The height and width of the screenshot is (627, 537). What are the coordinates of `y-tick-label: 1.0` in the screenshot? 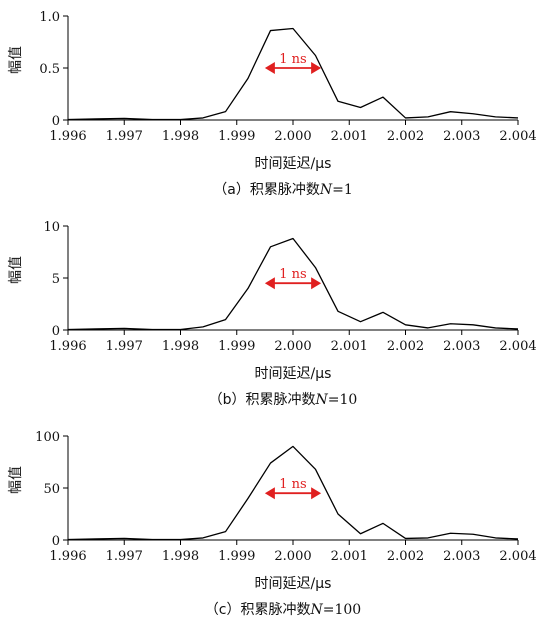 It's located at (49, 17).